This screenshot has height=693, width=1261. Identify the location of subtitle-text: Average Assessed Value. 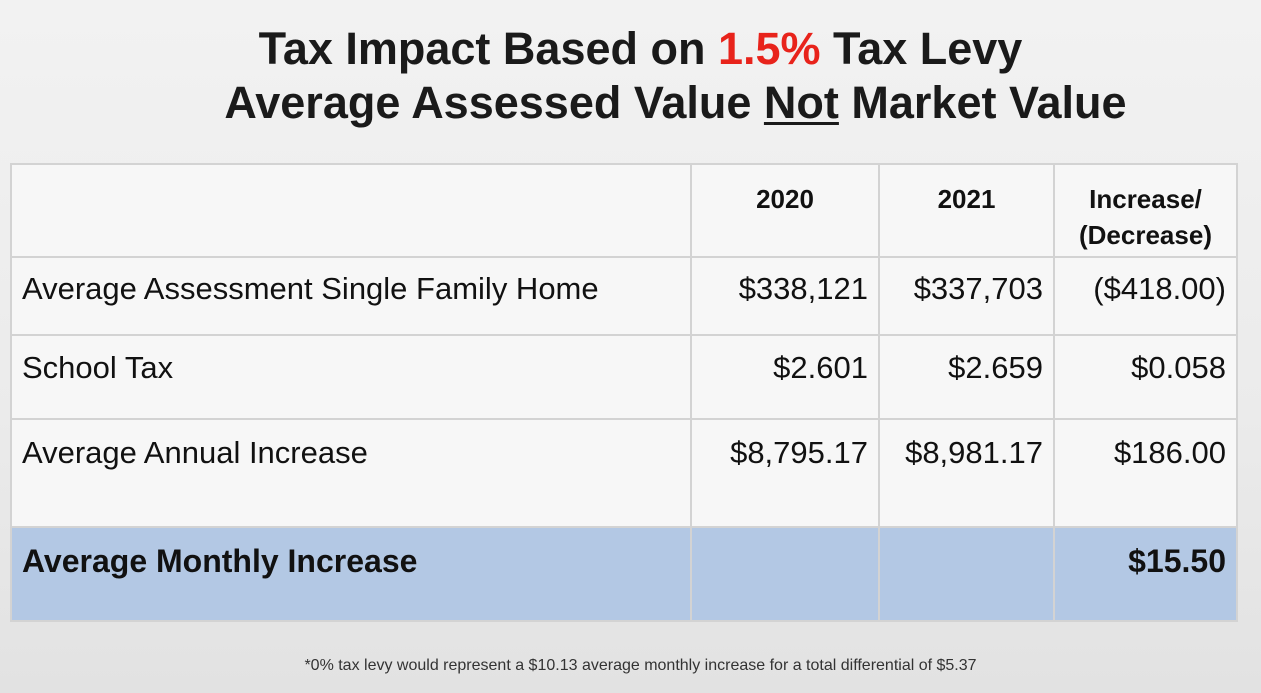
(494, 102).